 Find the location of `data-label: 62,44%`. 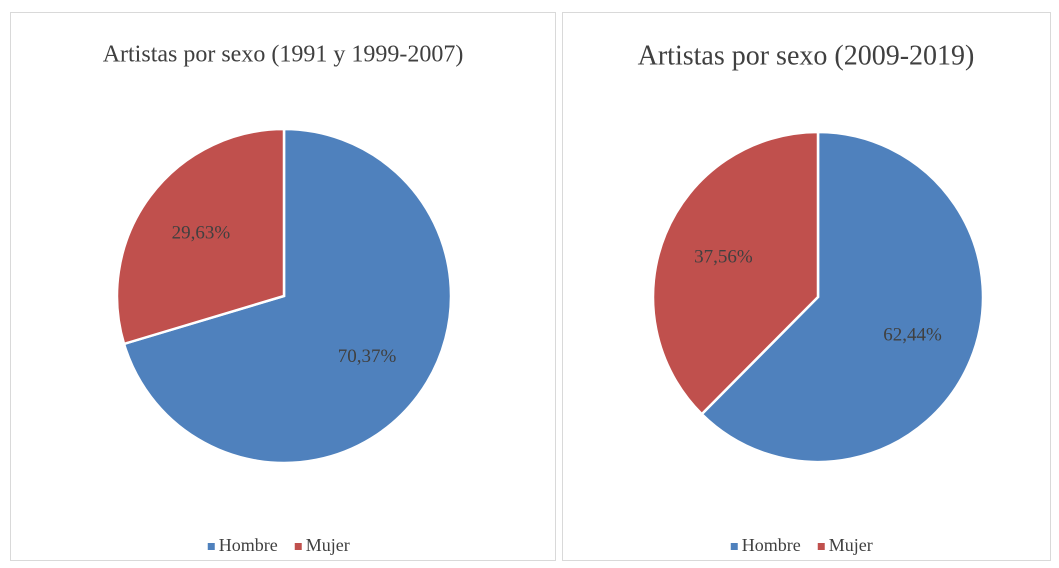

data-label: 62,44% is located at coordinates (912, 334).